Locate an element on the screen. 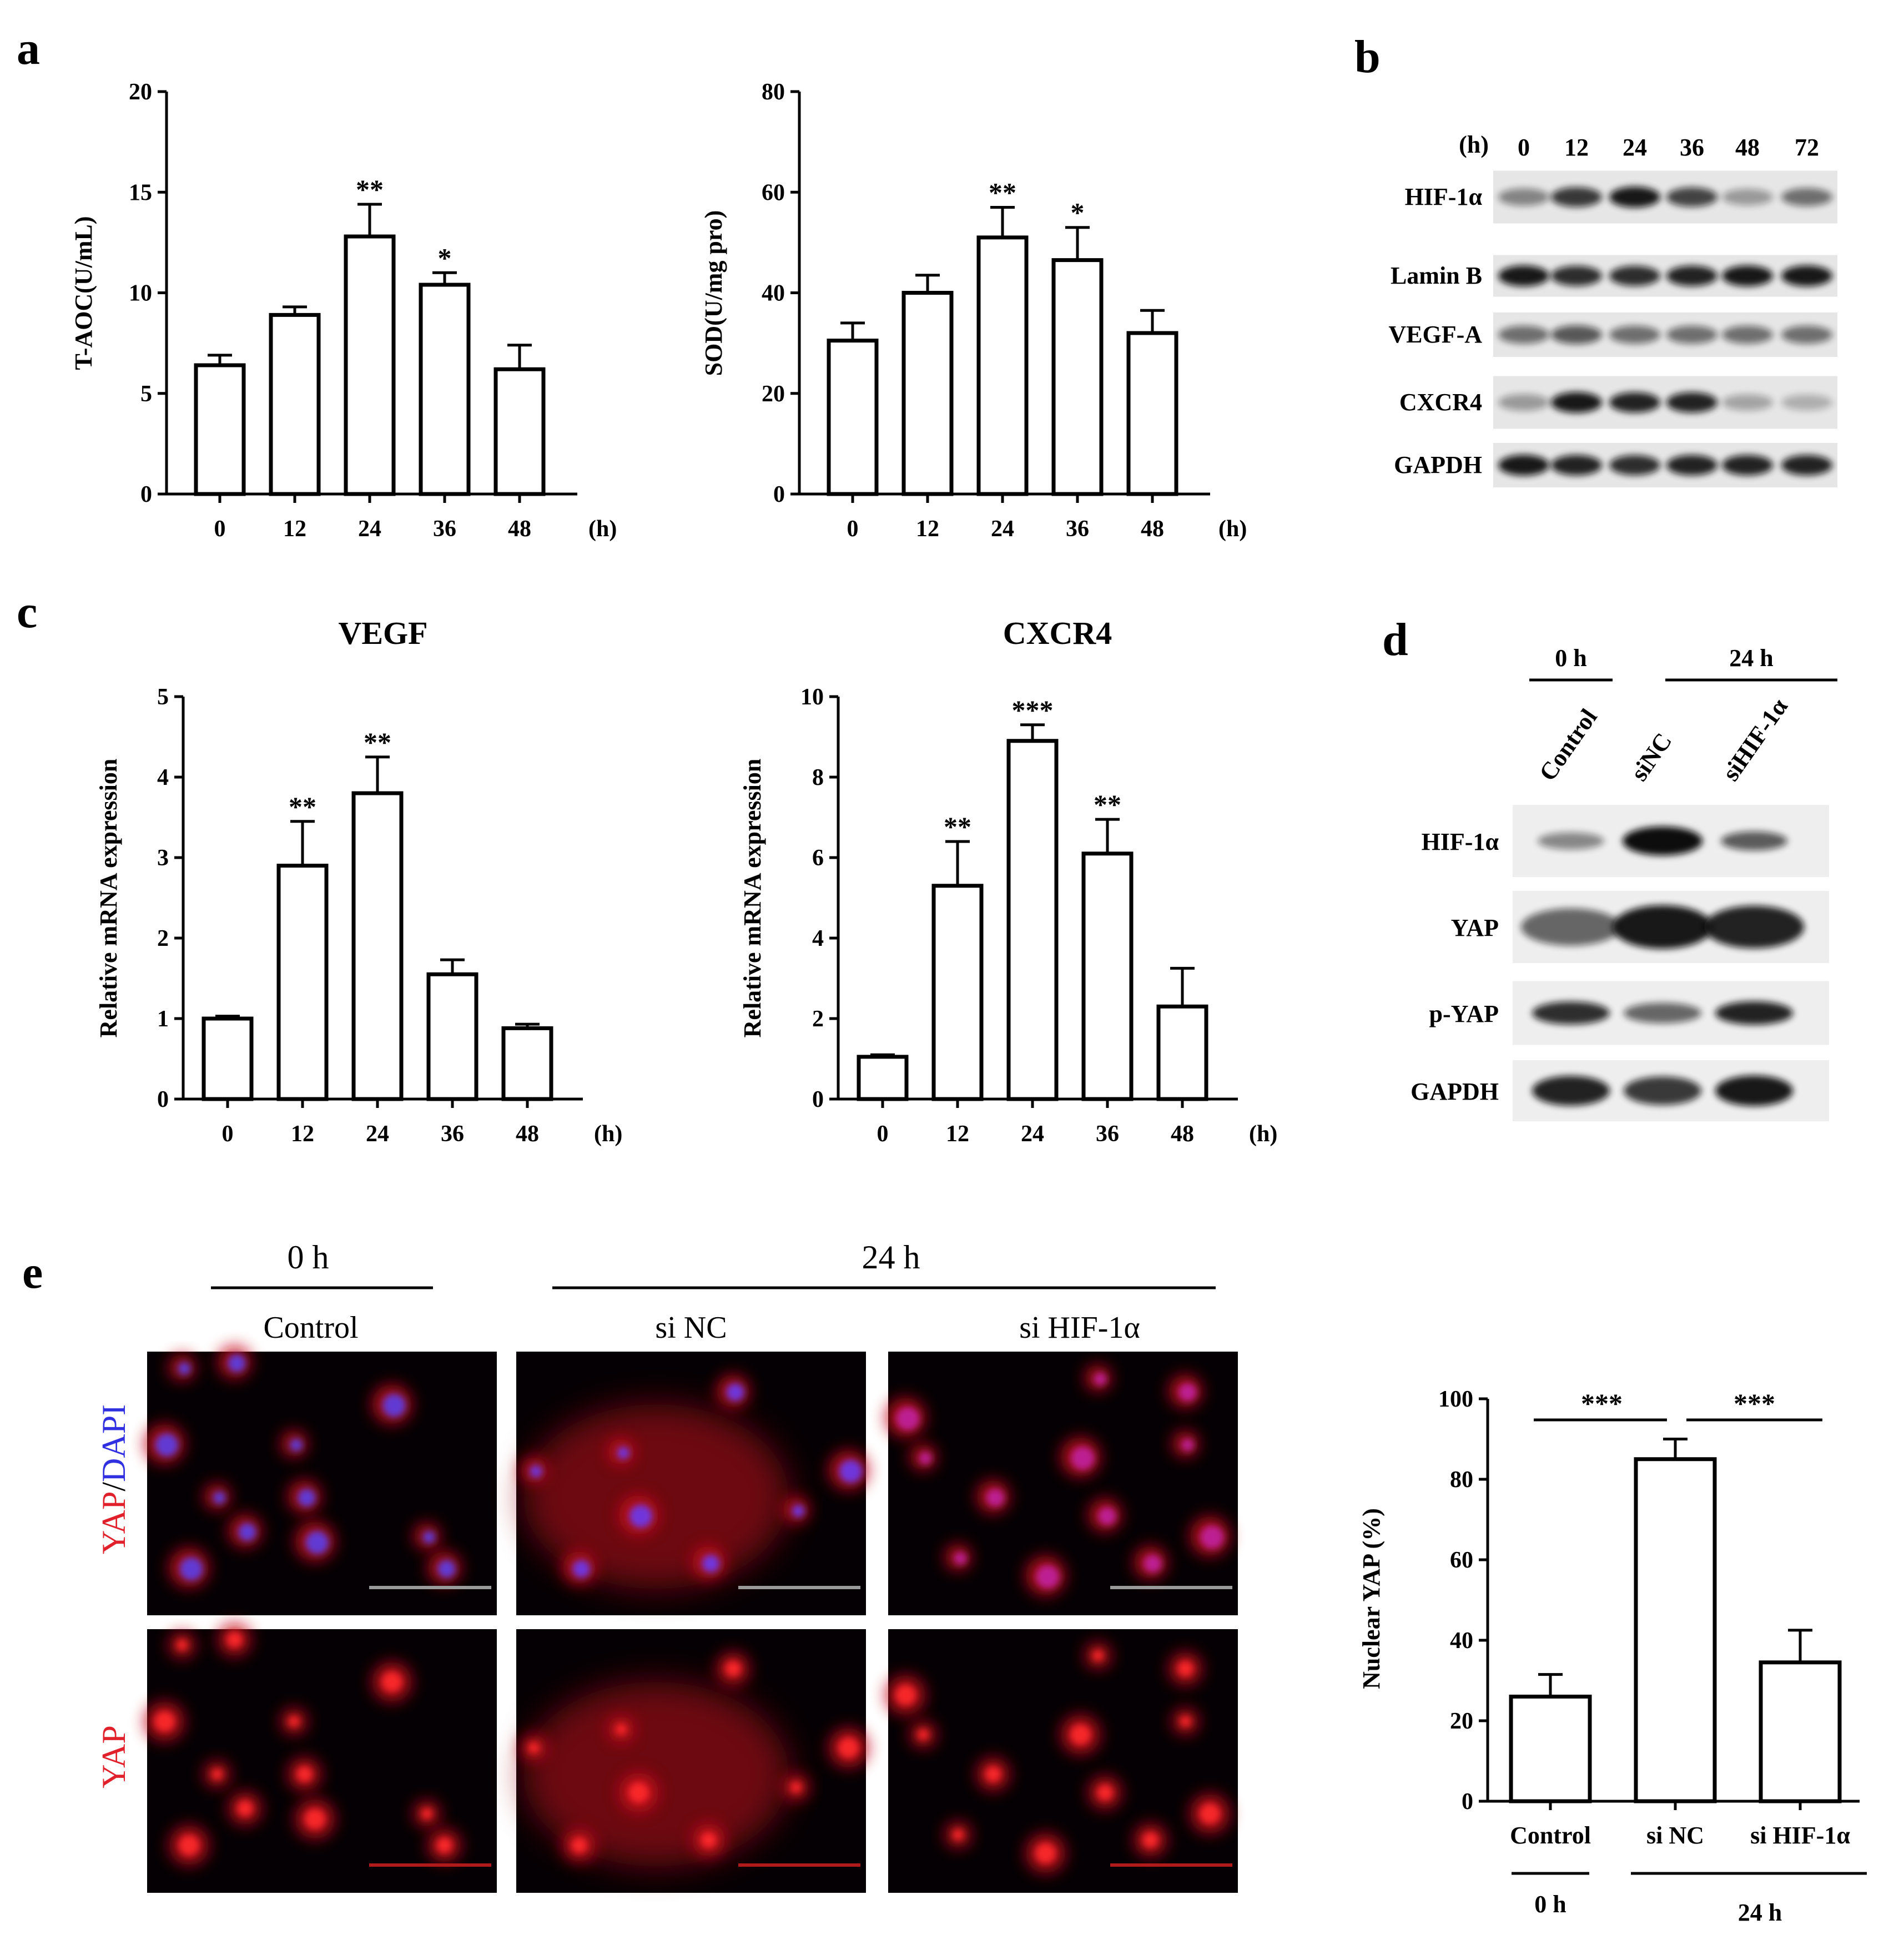 The image size is (1904, 1940). y-tick-label: 10 is located at coordinates (812, 697).